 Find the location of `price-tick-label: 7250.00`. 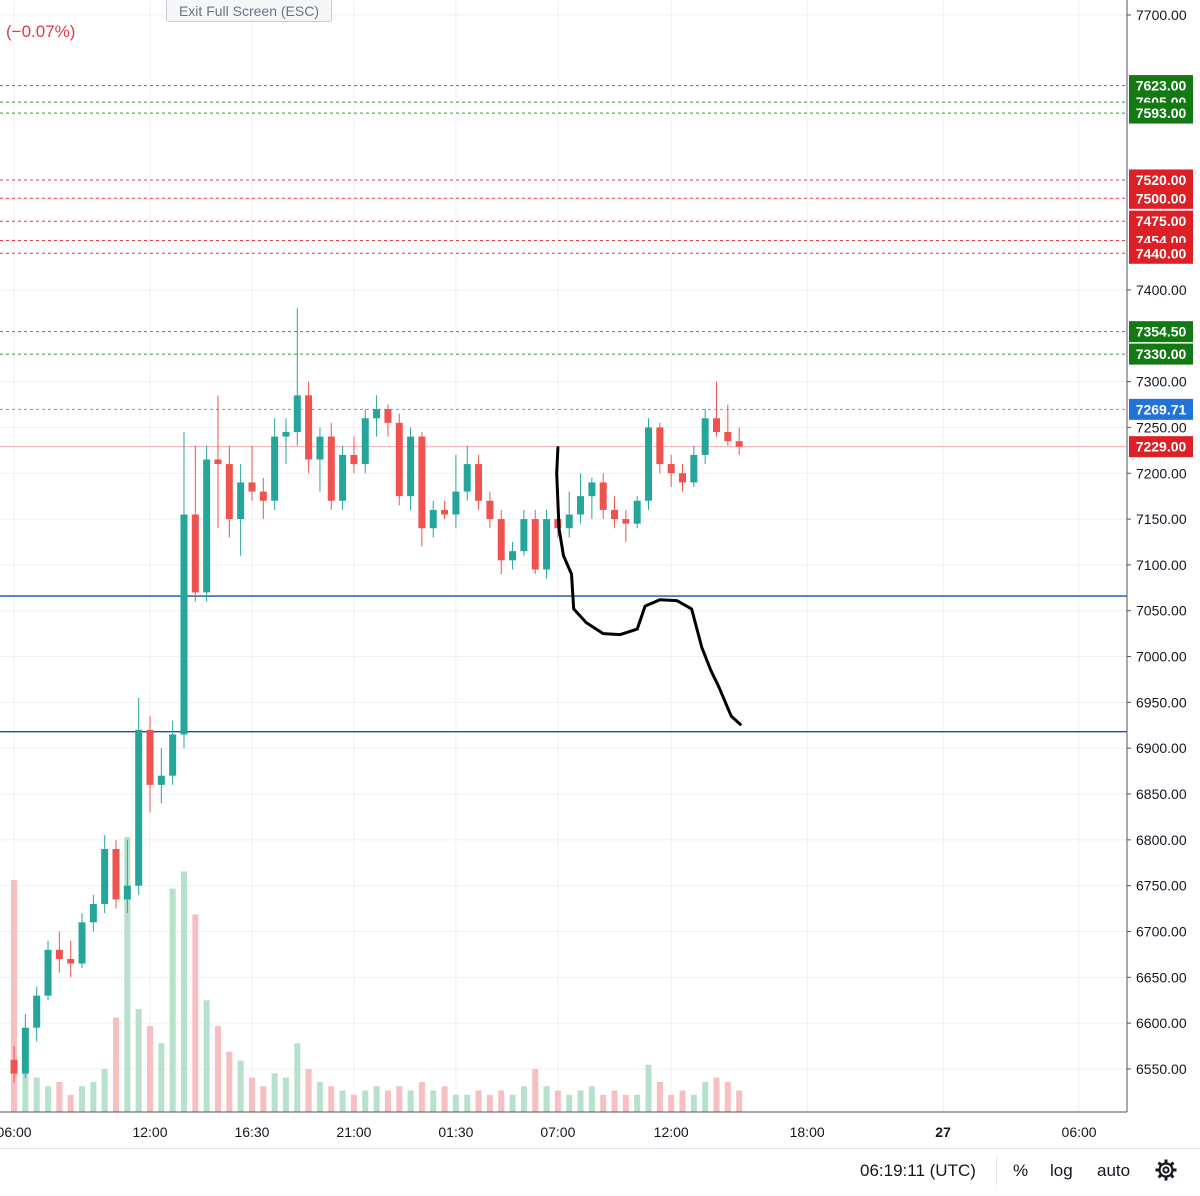

price-tick-label: 7250.00 is located at coordinates (1161, 427).